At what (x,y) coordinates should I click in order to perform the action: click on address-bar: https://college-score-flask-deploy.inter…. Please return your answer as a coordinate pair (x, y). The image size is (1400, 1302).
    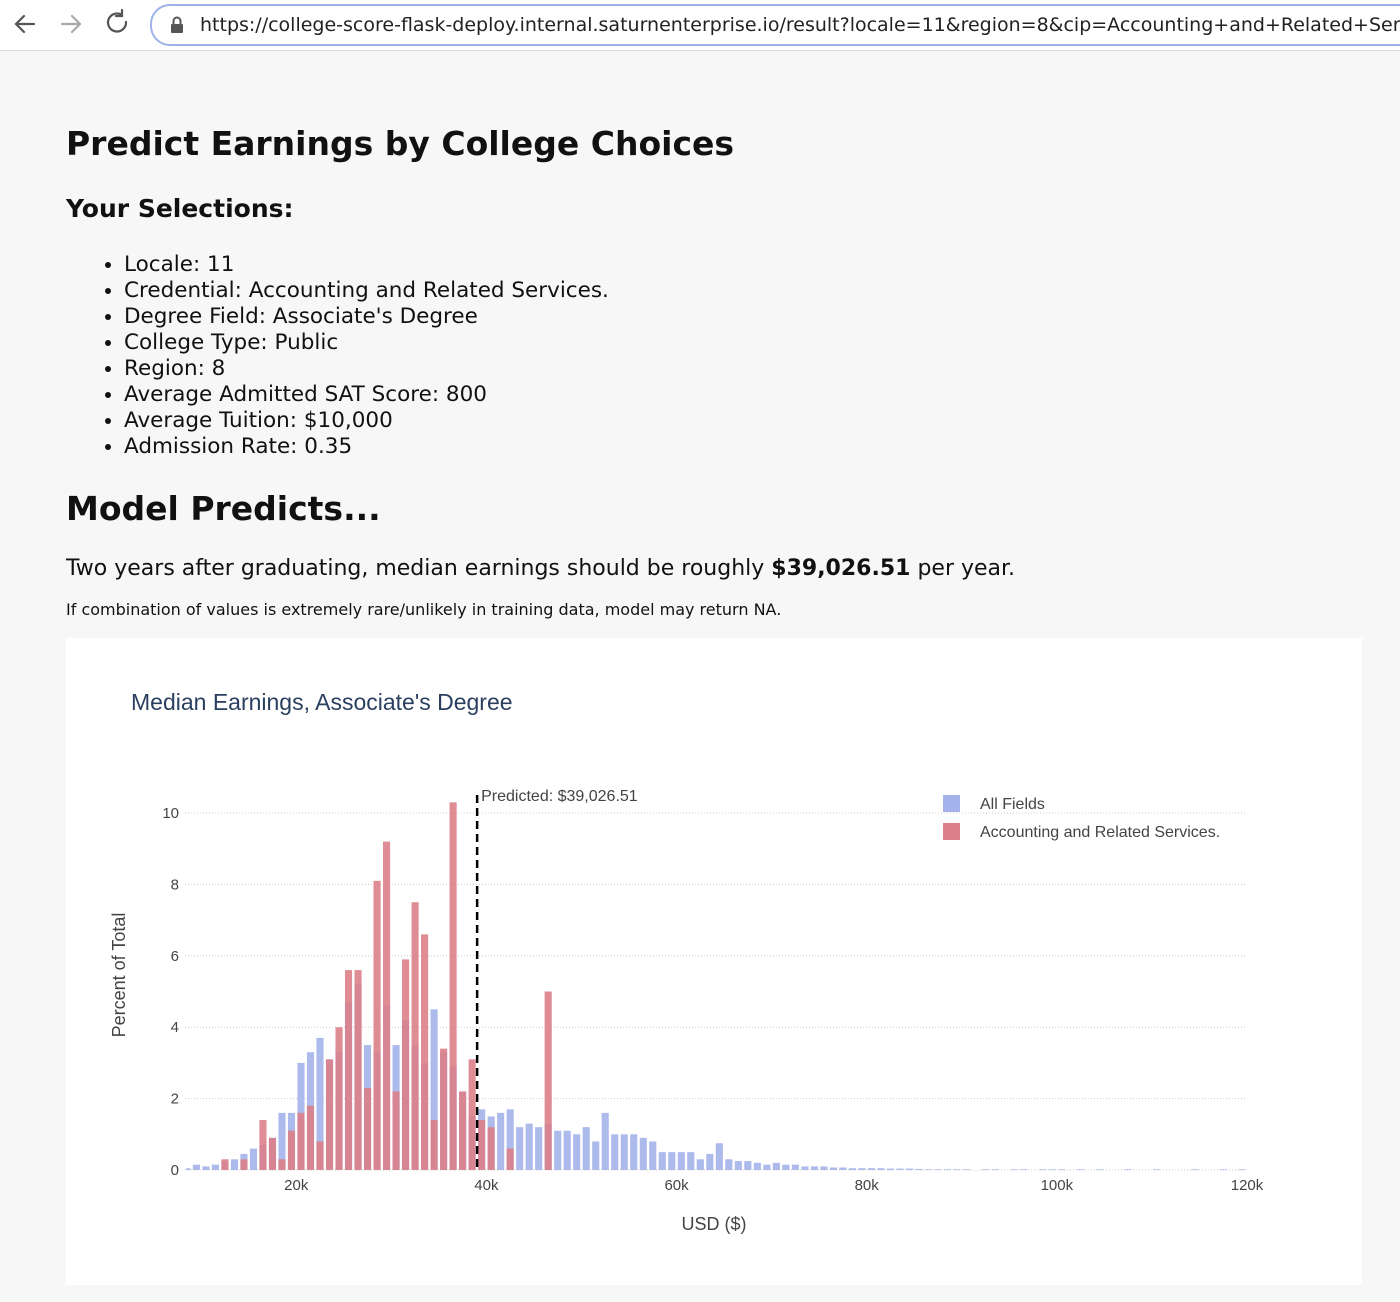
    Looking at the image, I should click on (775, 25).